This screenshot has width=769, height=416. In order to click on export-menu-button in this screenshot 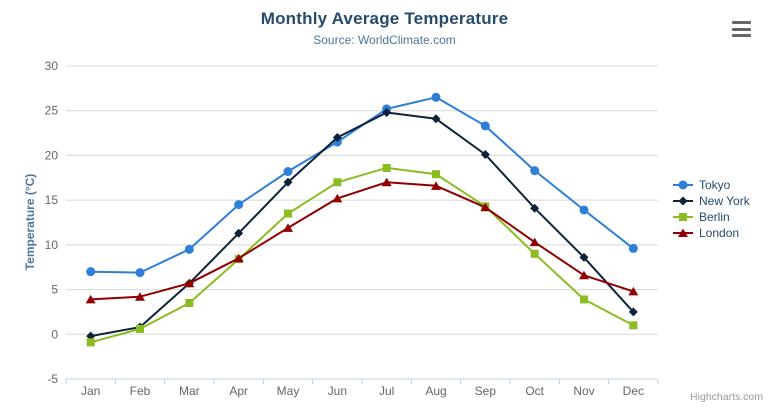, I will do `click(742, 29)`.